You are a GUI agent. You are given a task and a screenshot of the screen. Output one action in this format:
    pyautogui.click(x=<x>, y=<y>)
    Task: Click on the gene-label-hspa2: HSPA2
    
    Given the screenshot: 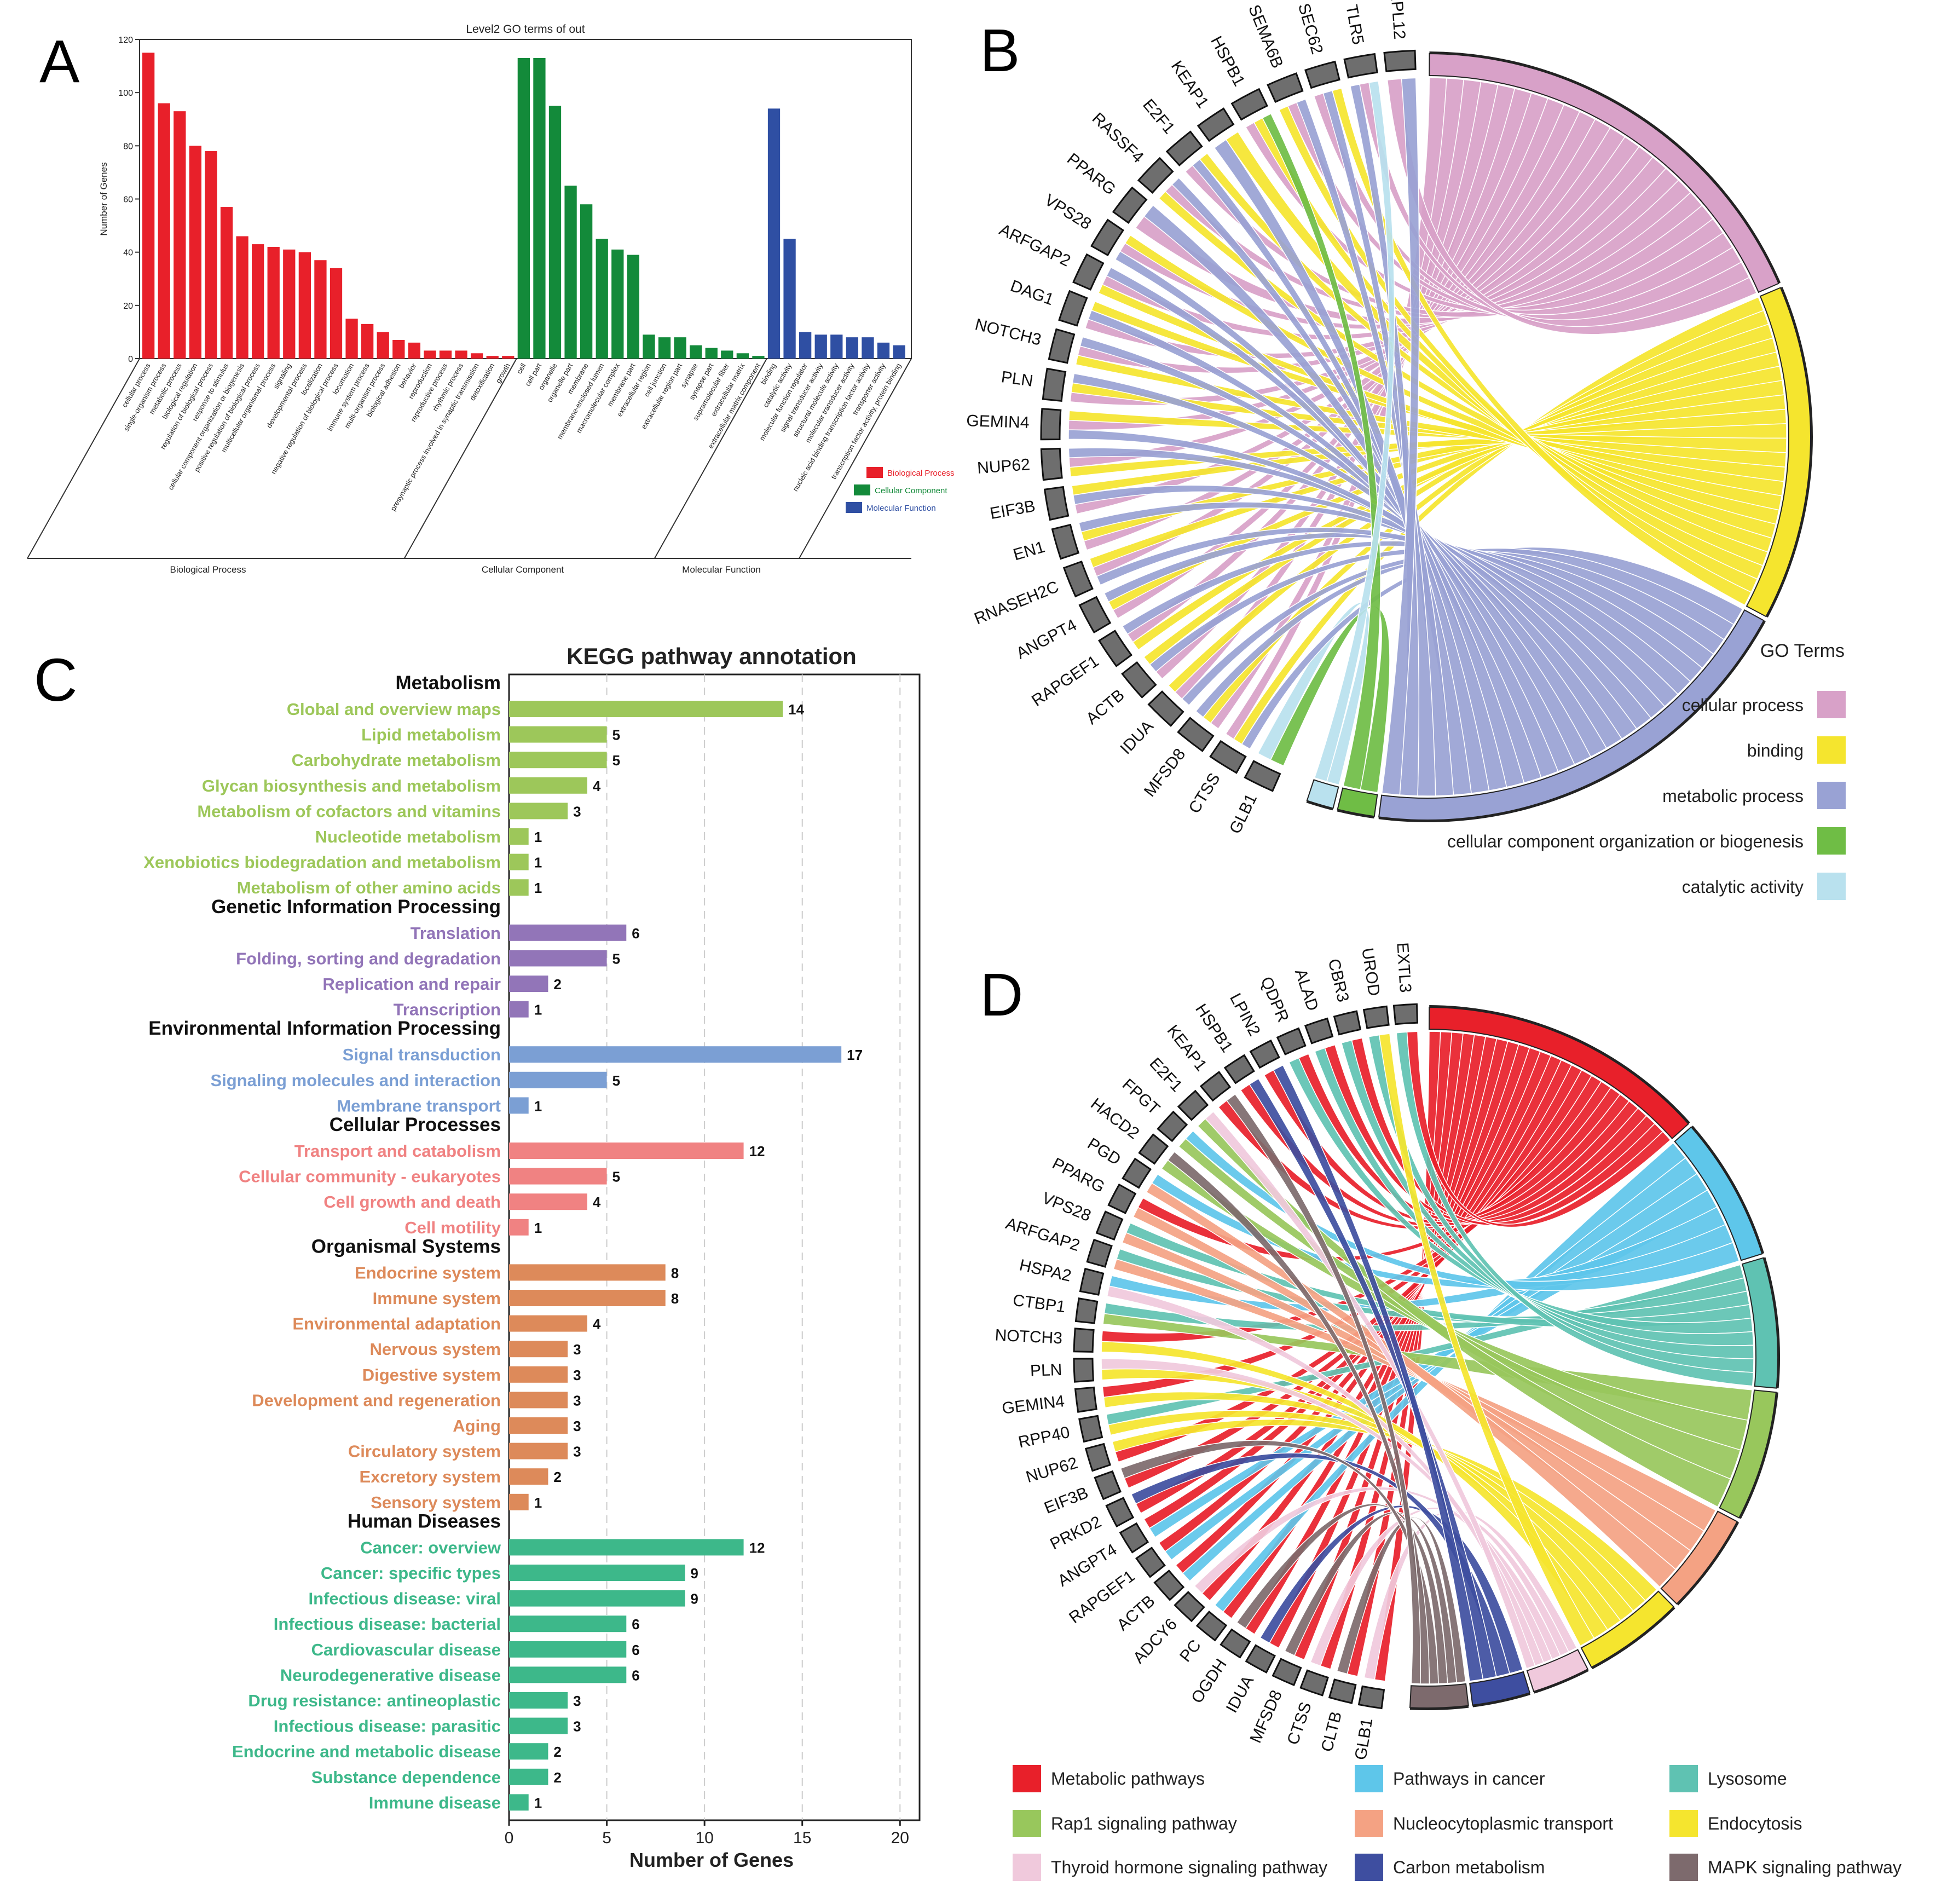 What is the action you would take?
    pyautogui.click(x=1045, y=1270)
    